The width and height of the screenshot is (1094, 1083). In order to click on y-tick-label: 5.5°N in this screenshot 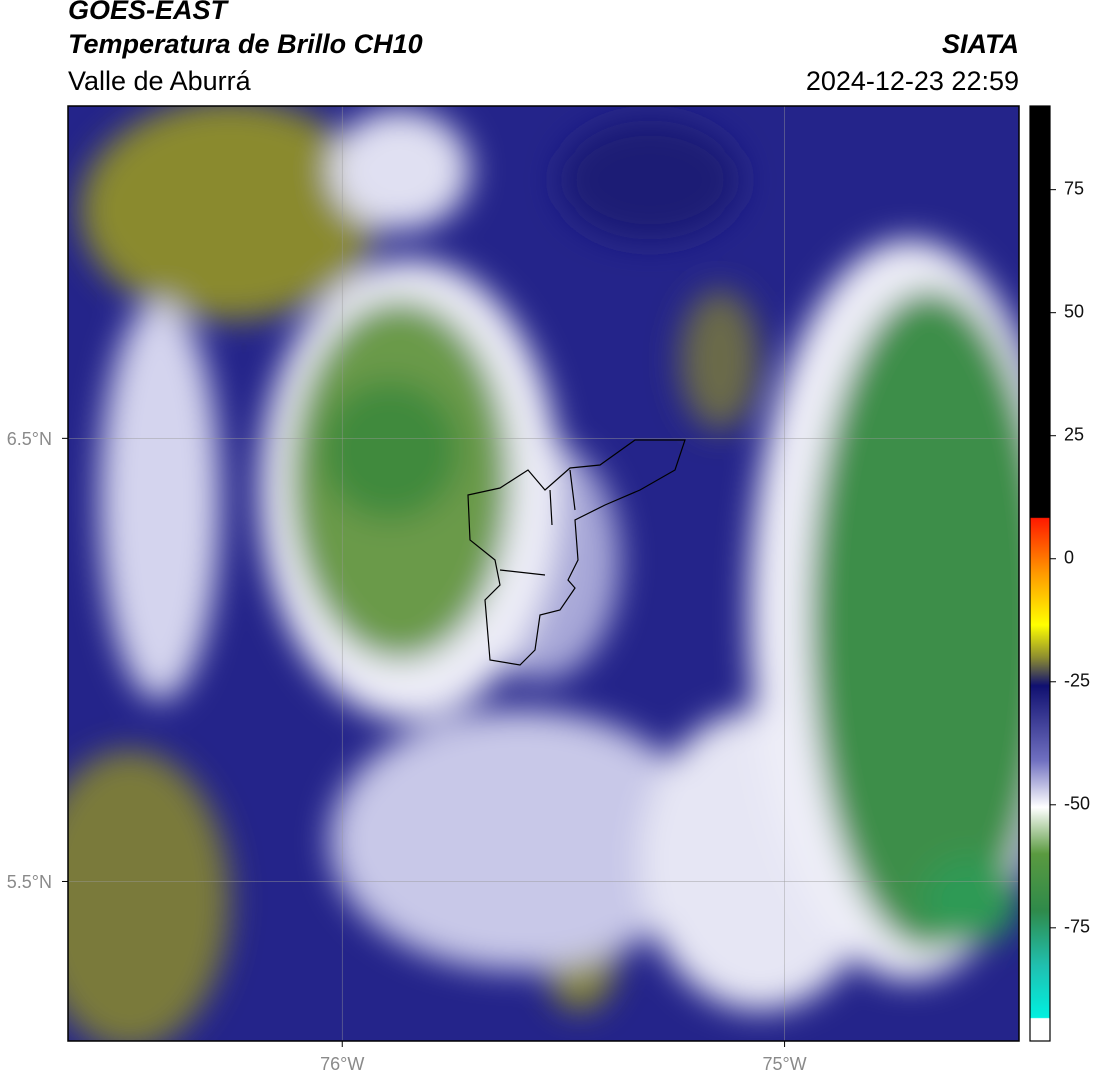, I will do `click(29, 882)`.